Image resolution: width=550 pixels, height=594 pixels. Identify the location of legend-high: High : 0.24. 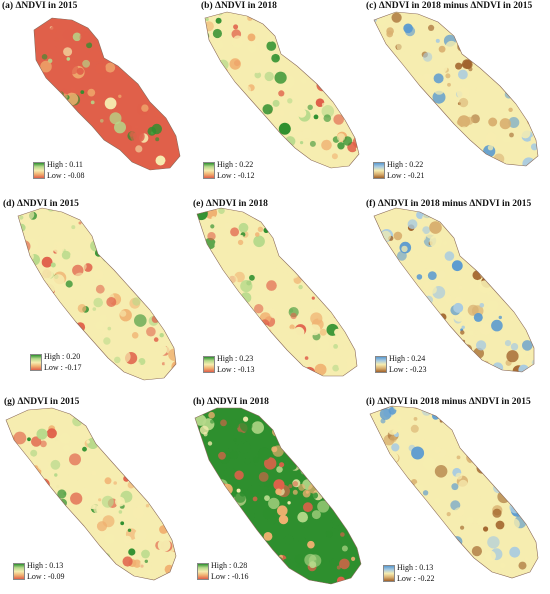
(407, 358).